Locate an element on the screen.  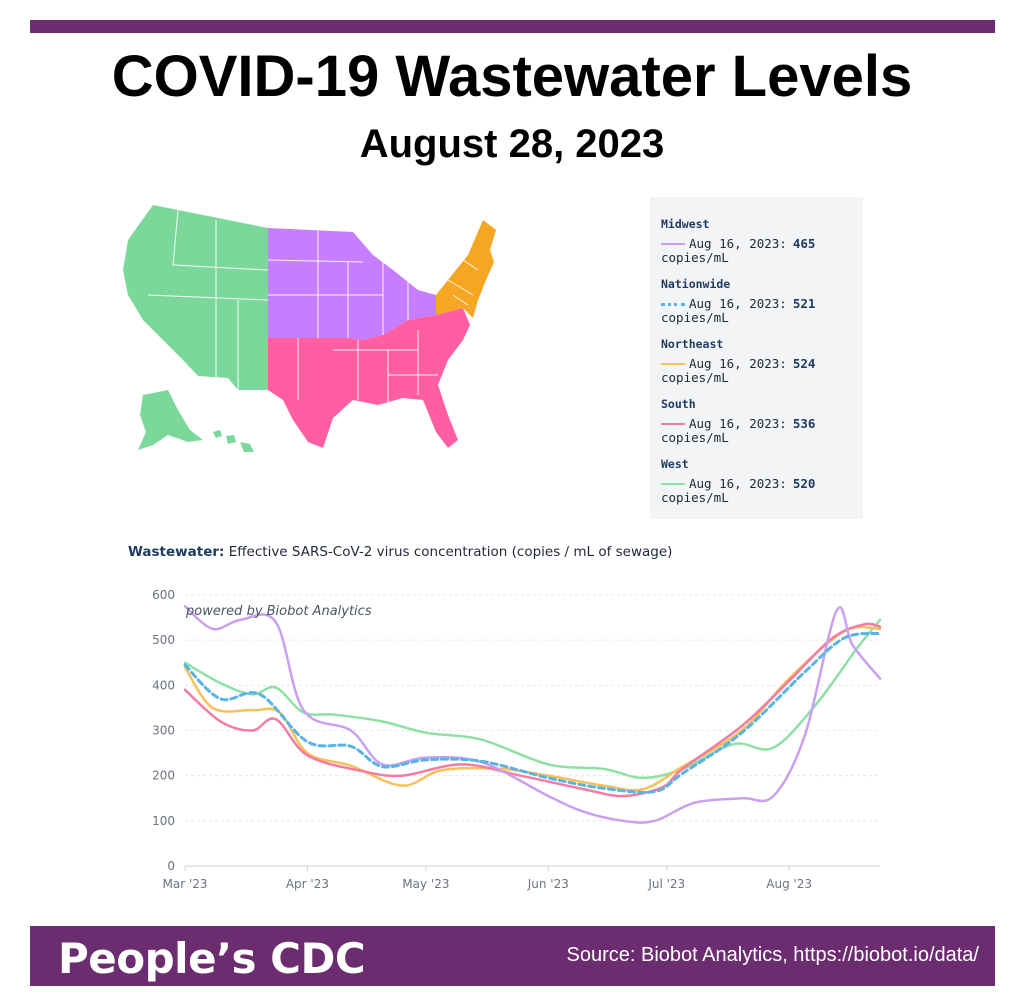
series-line-midwest is located at coordinates (532, 714).